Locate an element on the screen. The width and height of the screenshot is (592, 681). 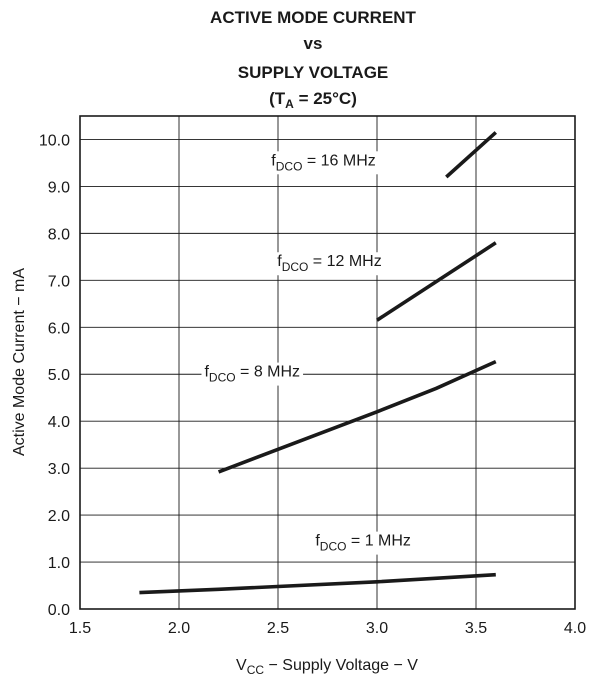
y-tick-label: 9.0 is located at coordinates (59, 187).